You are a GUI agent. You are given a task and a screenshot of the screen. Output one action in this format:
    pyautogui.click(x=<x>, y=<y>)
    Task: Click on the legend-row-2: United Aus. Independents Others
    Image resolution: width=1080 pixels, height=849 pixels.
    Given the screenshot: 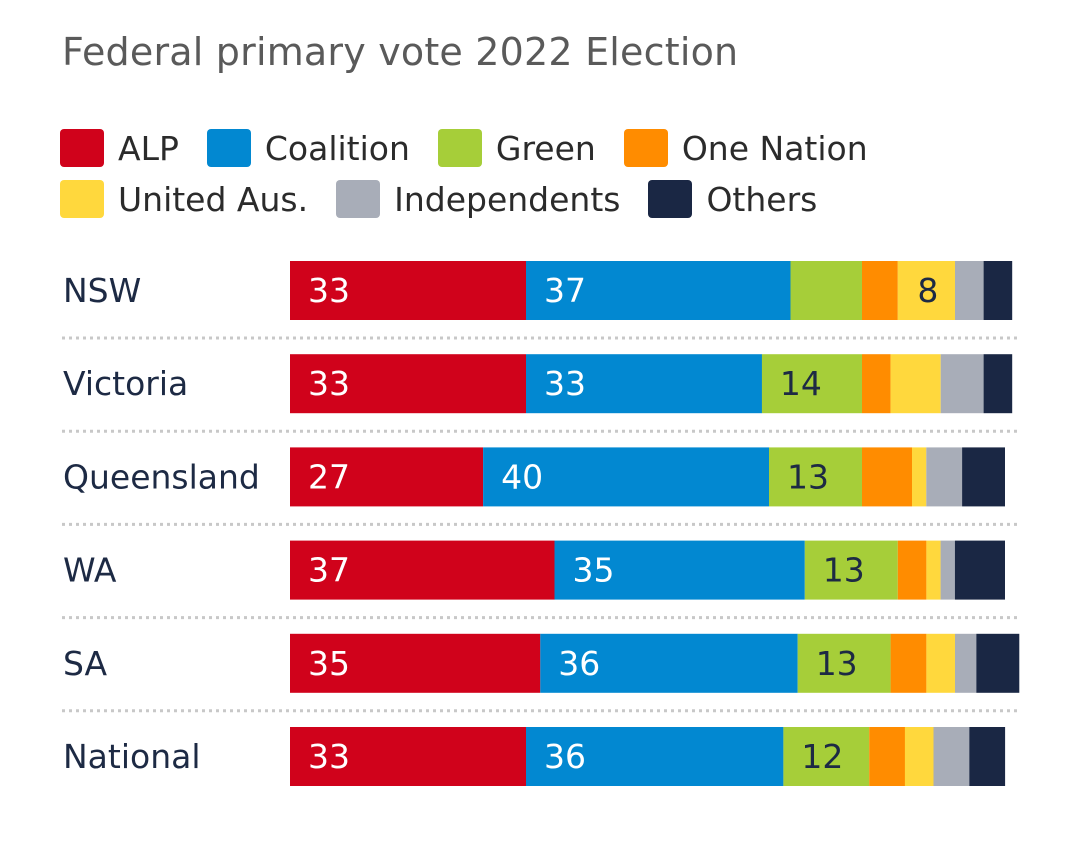 What is the action you would take?
    pyautogui.click(x=560, y=199)
    